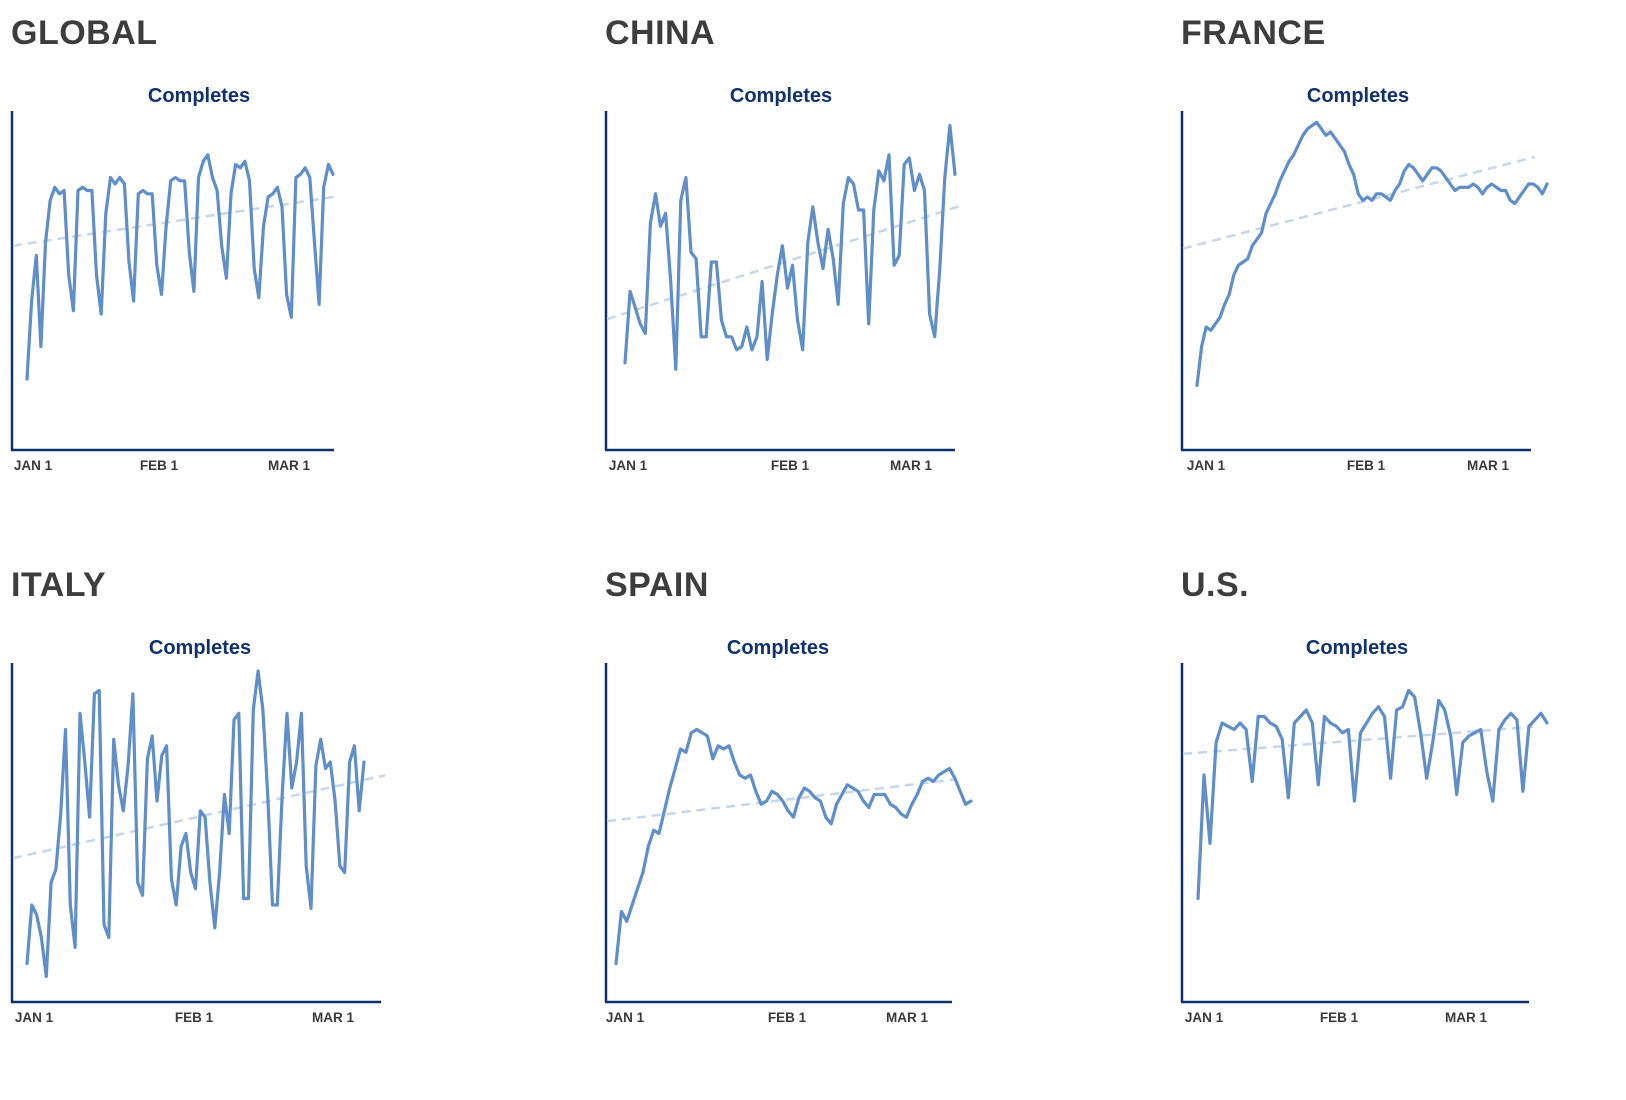 The width and height of the screenshot is (1626, 1100). Describe the element at coordinates (660, 33) in the screenshot. I see `region-title: CHINA` at that location.